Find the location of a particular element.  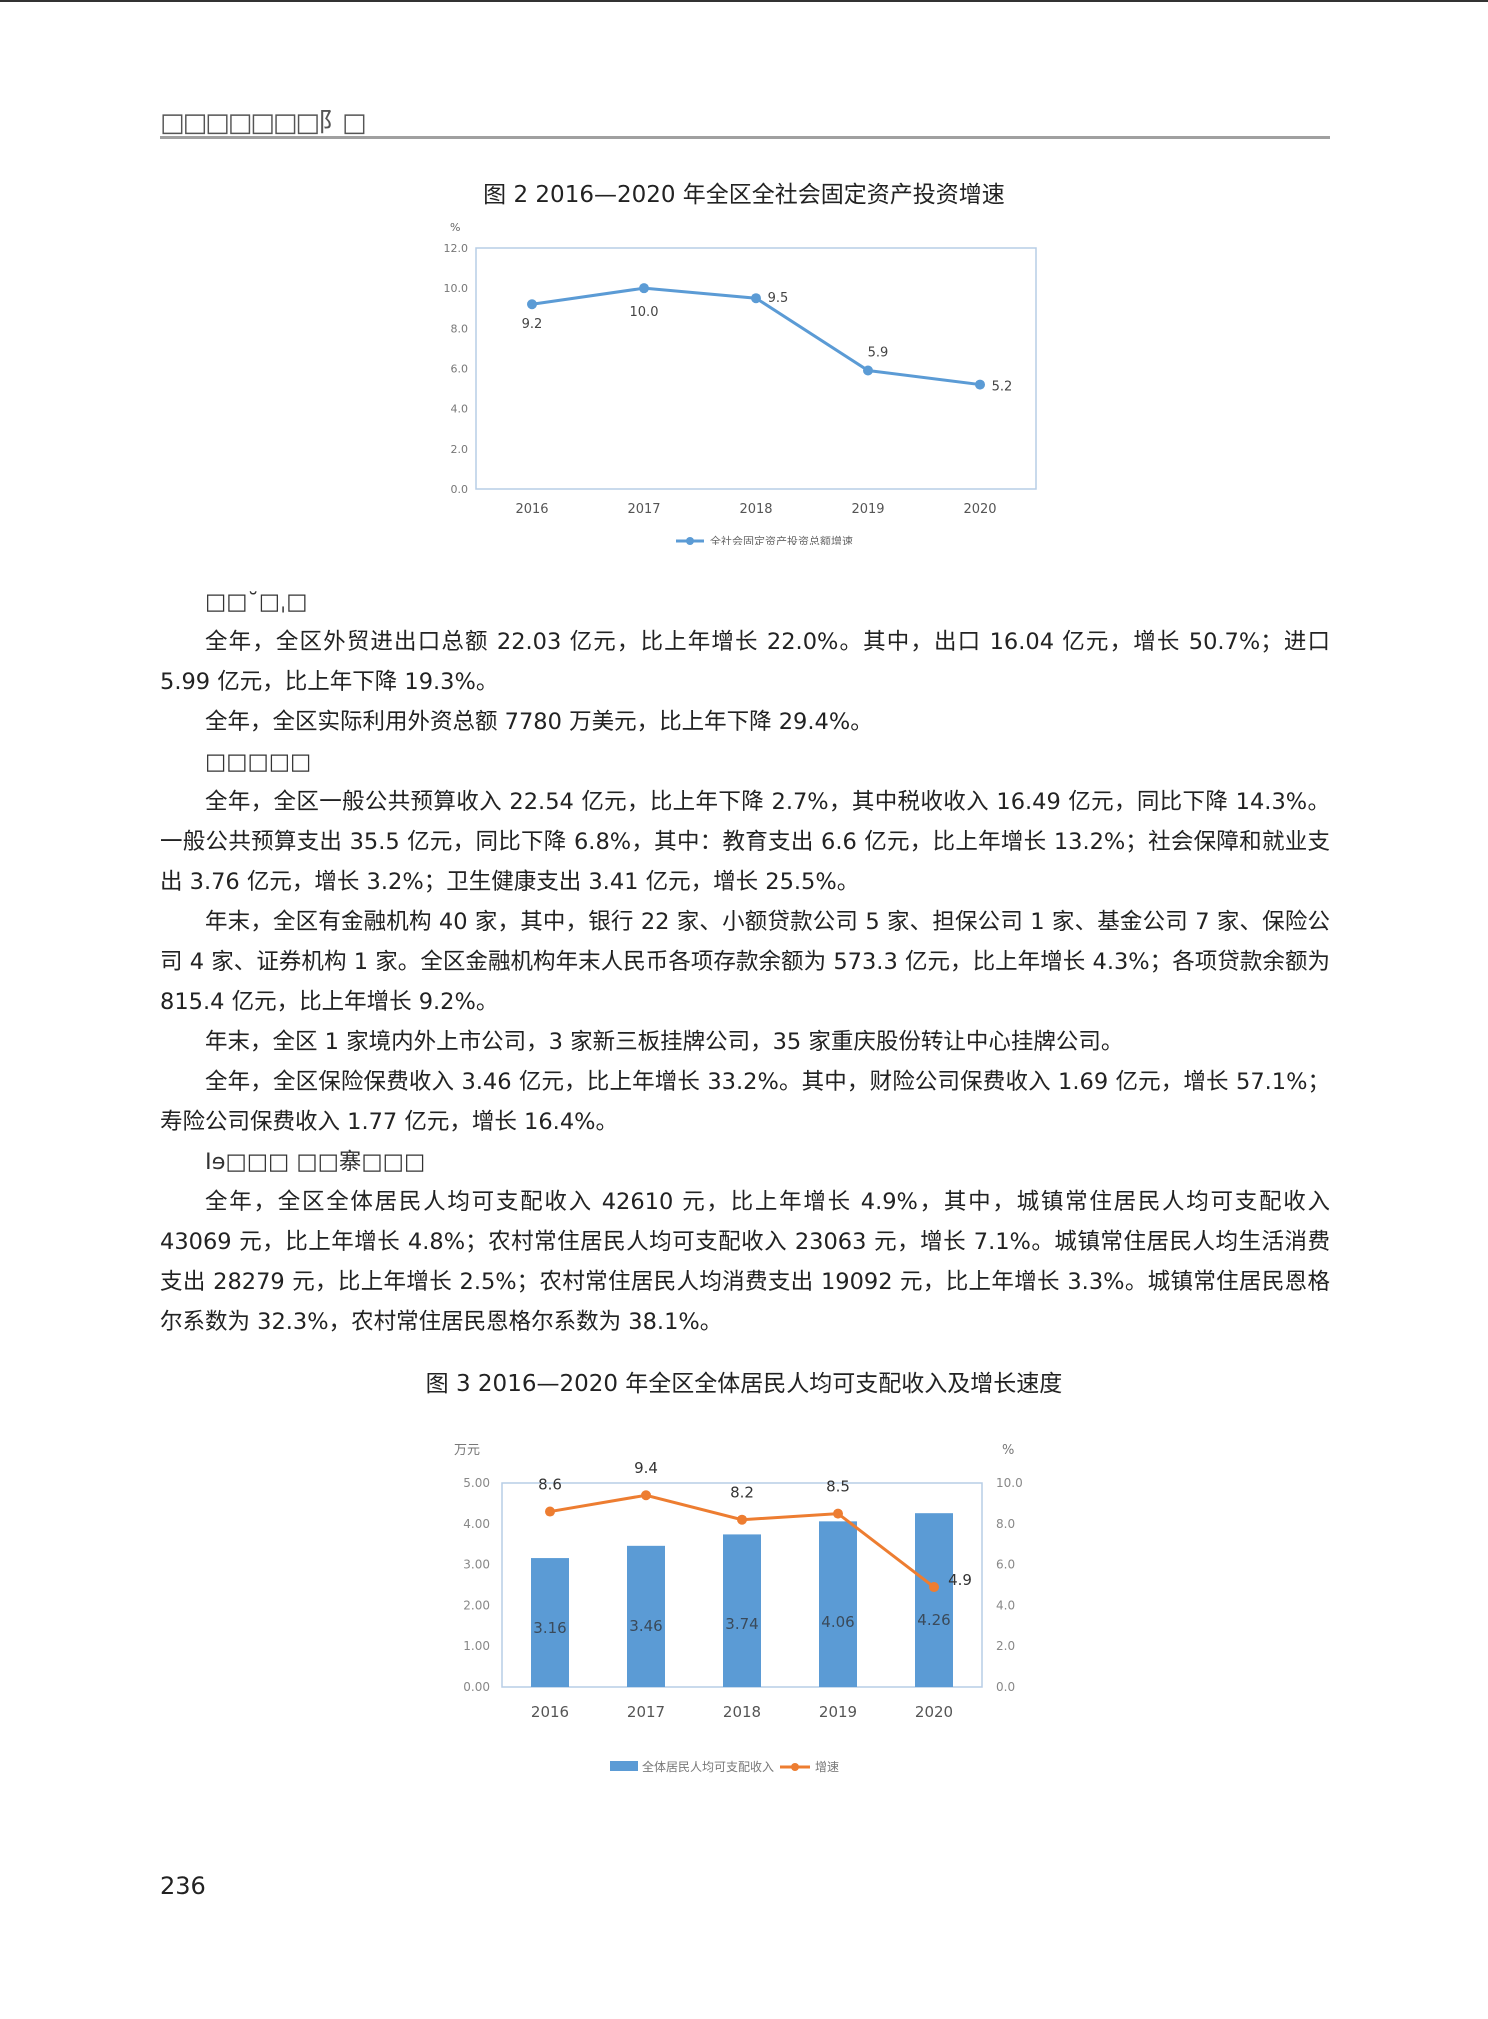

bar-label: 4.26 is located at coordinates (933, 1620).